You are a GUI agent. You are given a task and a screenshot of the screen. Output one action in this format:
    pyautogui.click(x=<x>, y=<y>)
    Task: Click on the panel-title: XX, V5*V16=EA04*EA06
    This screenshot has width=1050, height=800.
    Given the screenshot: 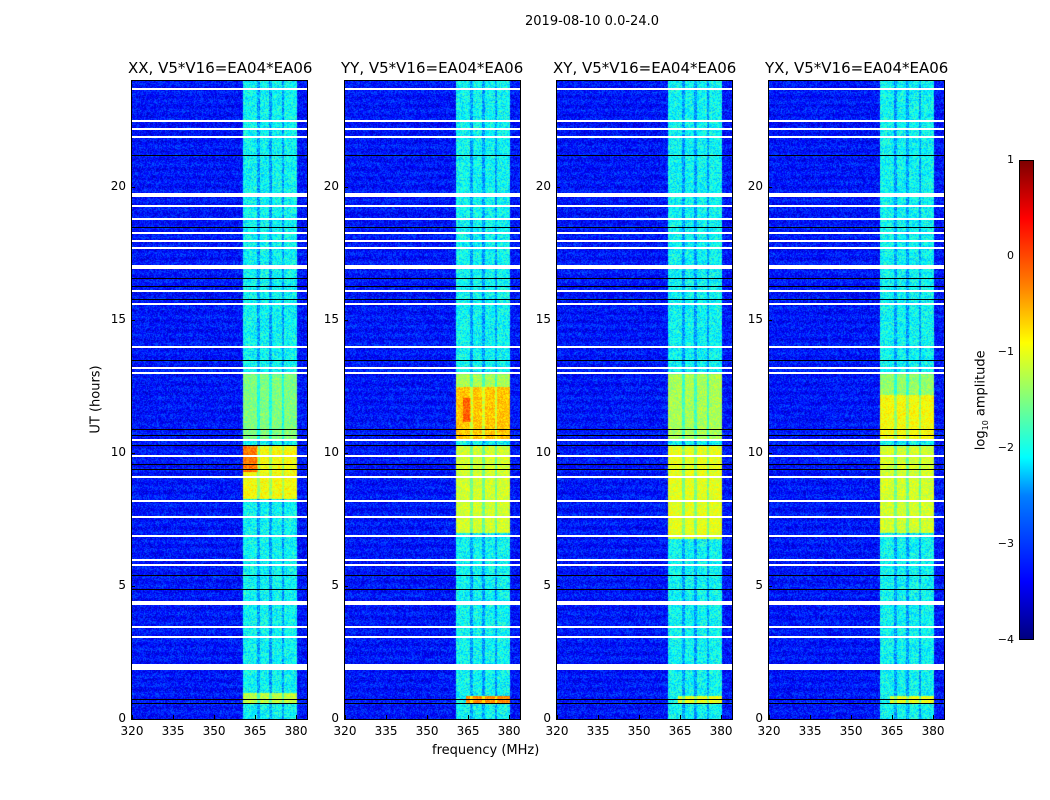 What is the action you would take?
    pyautogui.click(x=220, y=68)
    